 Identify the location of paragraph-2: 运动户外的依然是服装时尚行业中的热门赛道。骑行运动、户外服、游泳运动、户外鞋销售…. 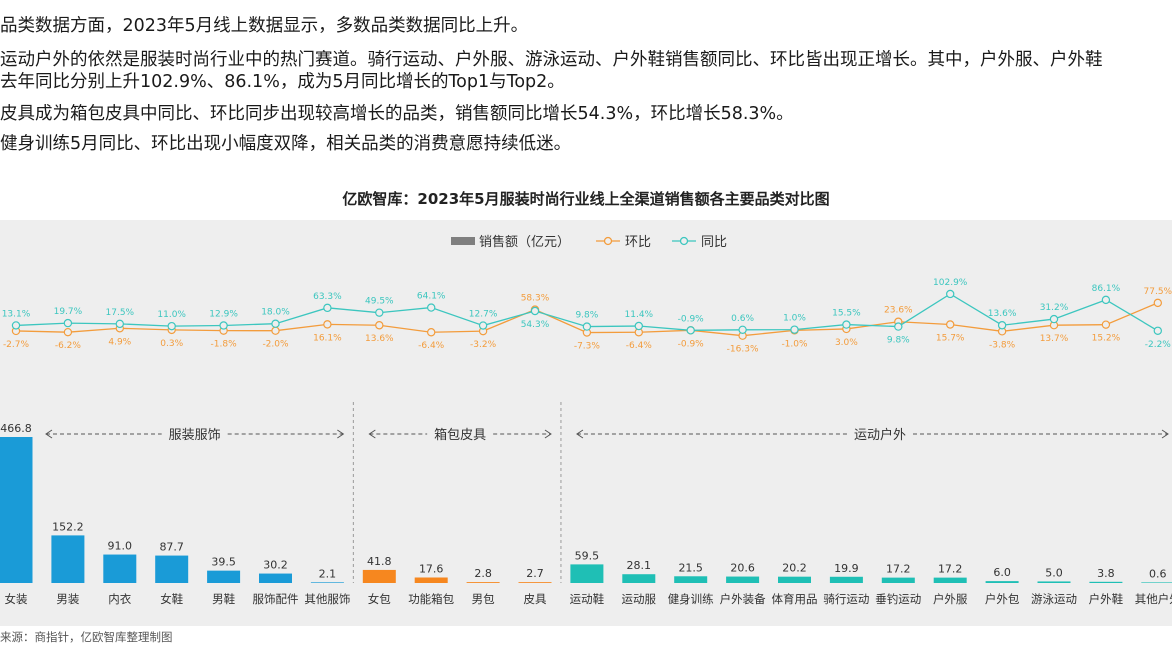
(551, 60).